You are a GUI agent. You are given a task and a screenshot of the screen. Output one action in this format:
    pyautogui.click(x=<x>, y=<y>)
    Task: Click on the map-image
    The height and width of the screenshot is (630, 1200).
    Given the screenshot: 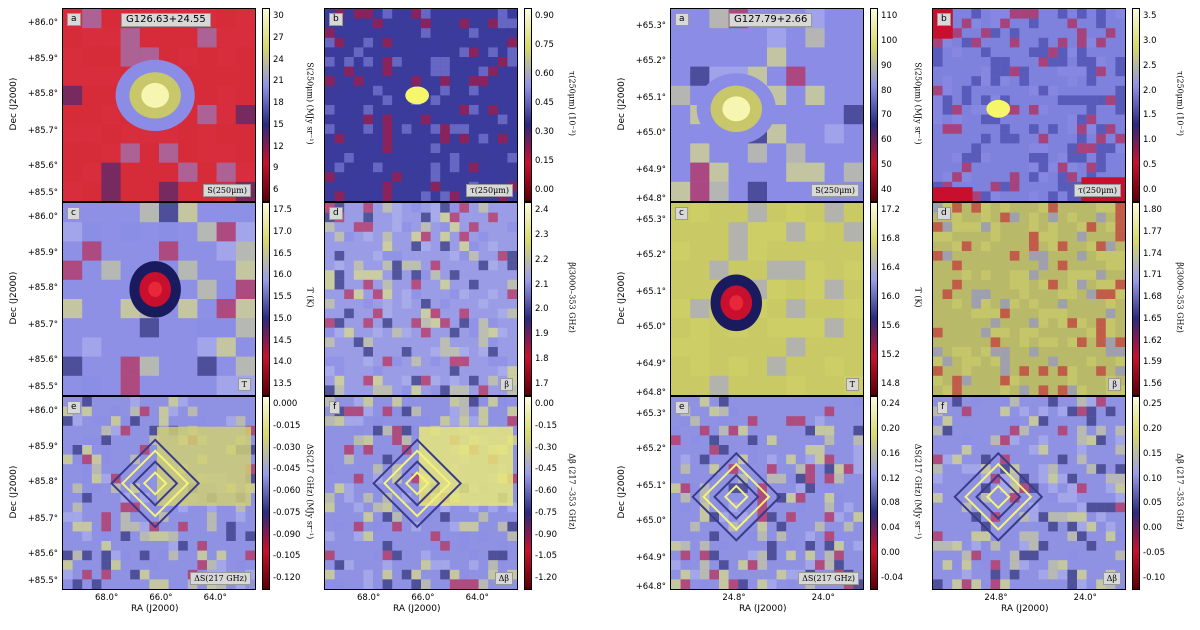 What is the action you would take?
    pyautogui.click(x=767, y=299)
    